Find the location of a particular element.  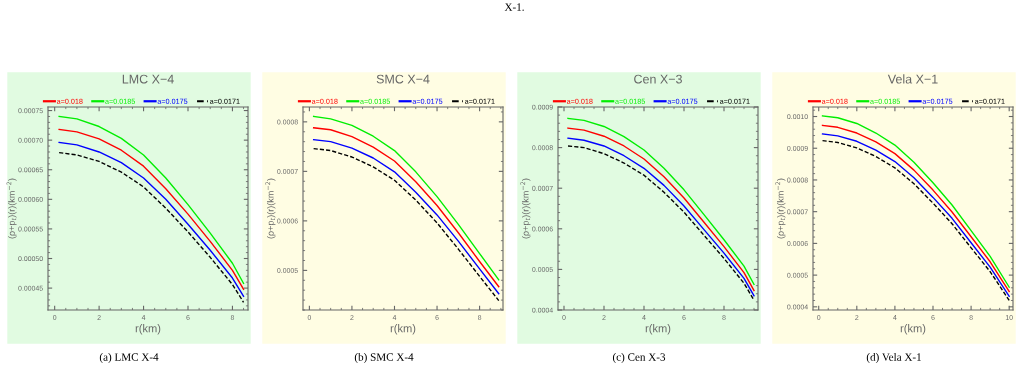

text: X-1. is located at coordinates (514, 7).